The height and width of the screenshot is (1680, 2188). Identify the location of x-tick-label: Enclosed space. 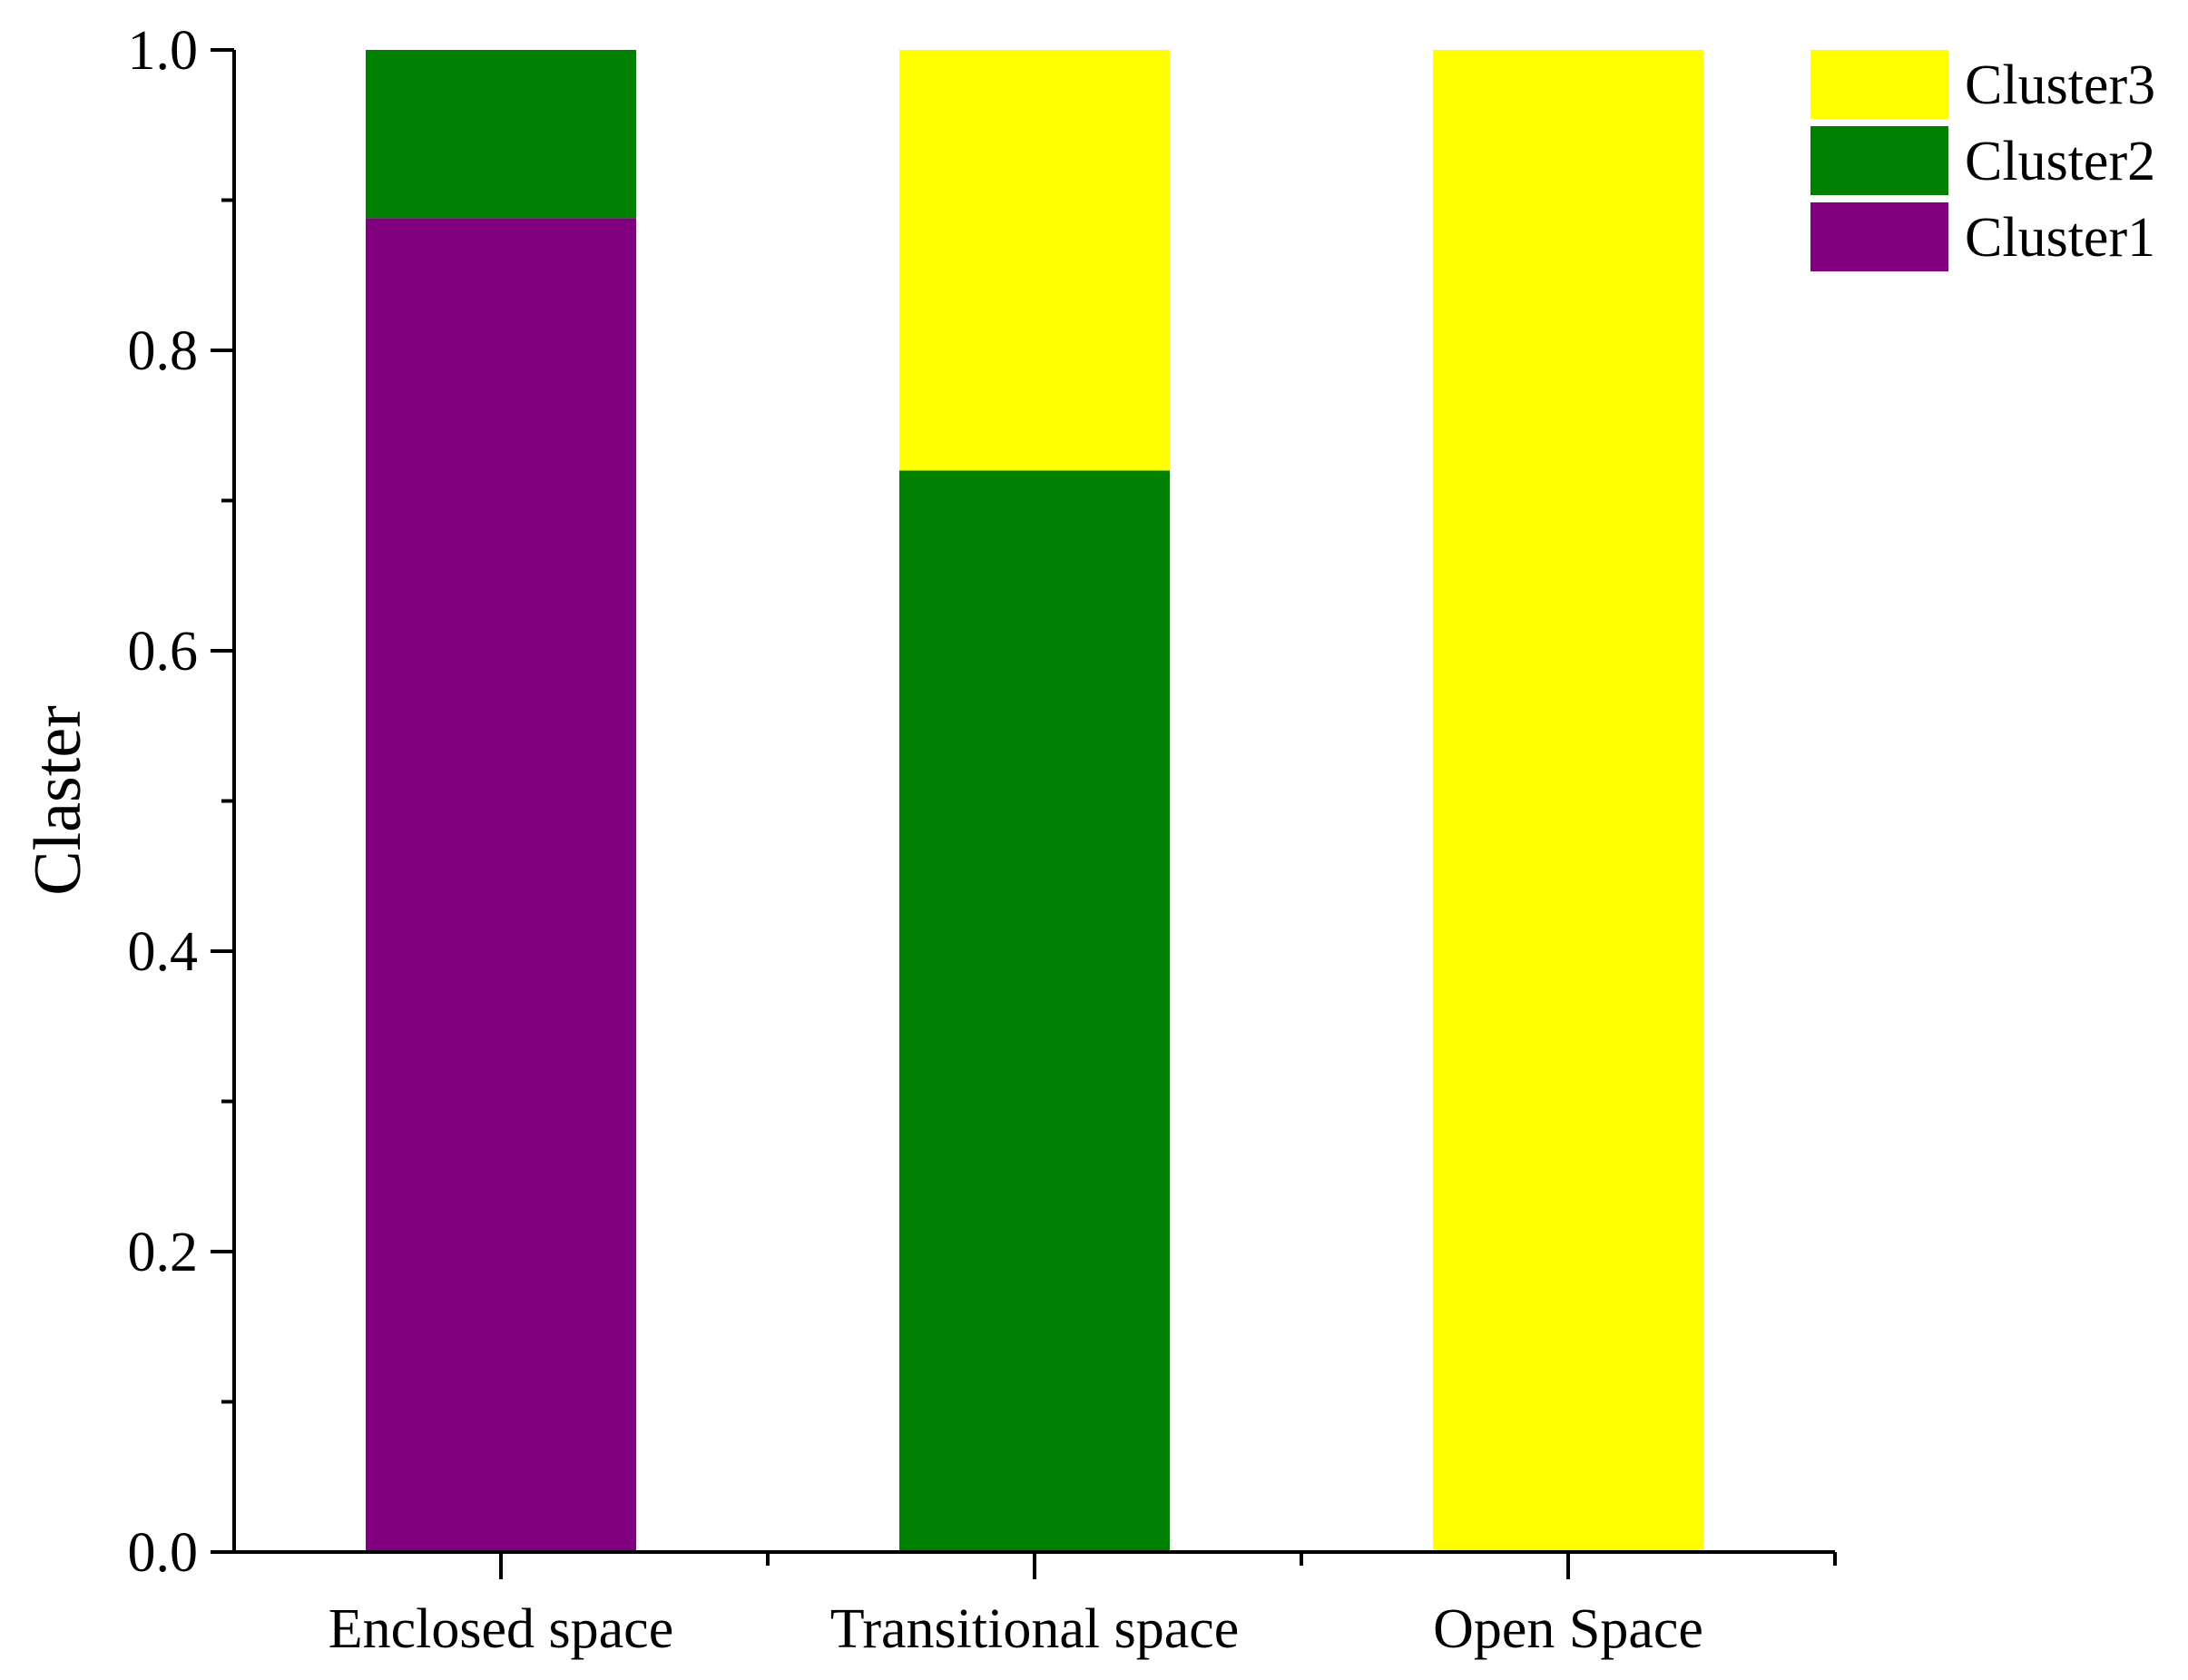
(501, 1629).